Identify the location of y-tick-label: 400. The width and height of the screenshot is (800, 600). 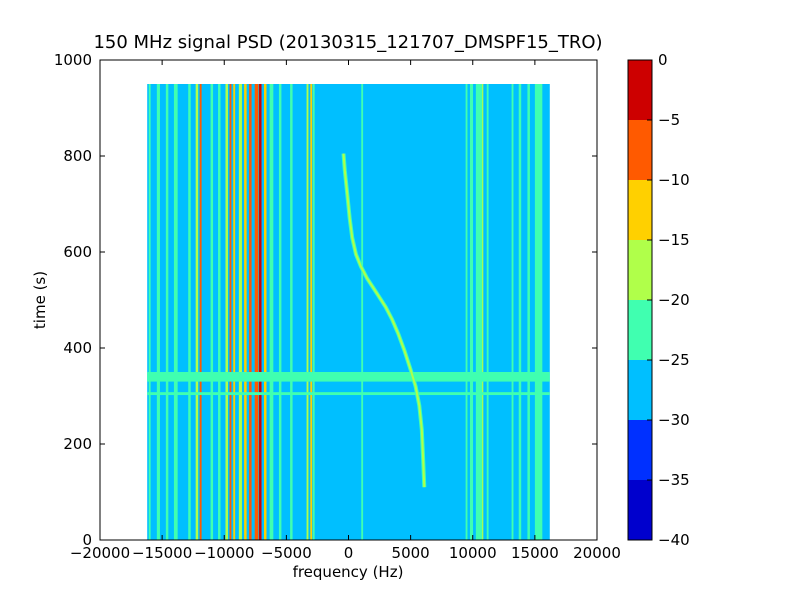
(77, 348).